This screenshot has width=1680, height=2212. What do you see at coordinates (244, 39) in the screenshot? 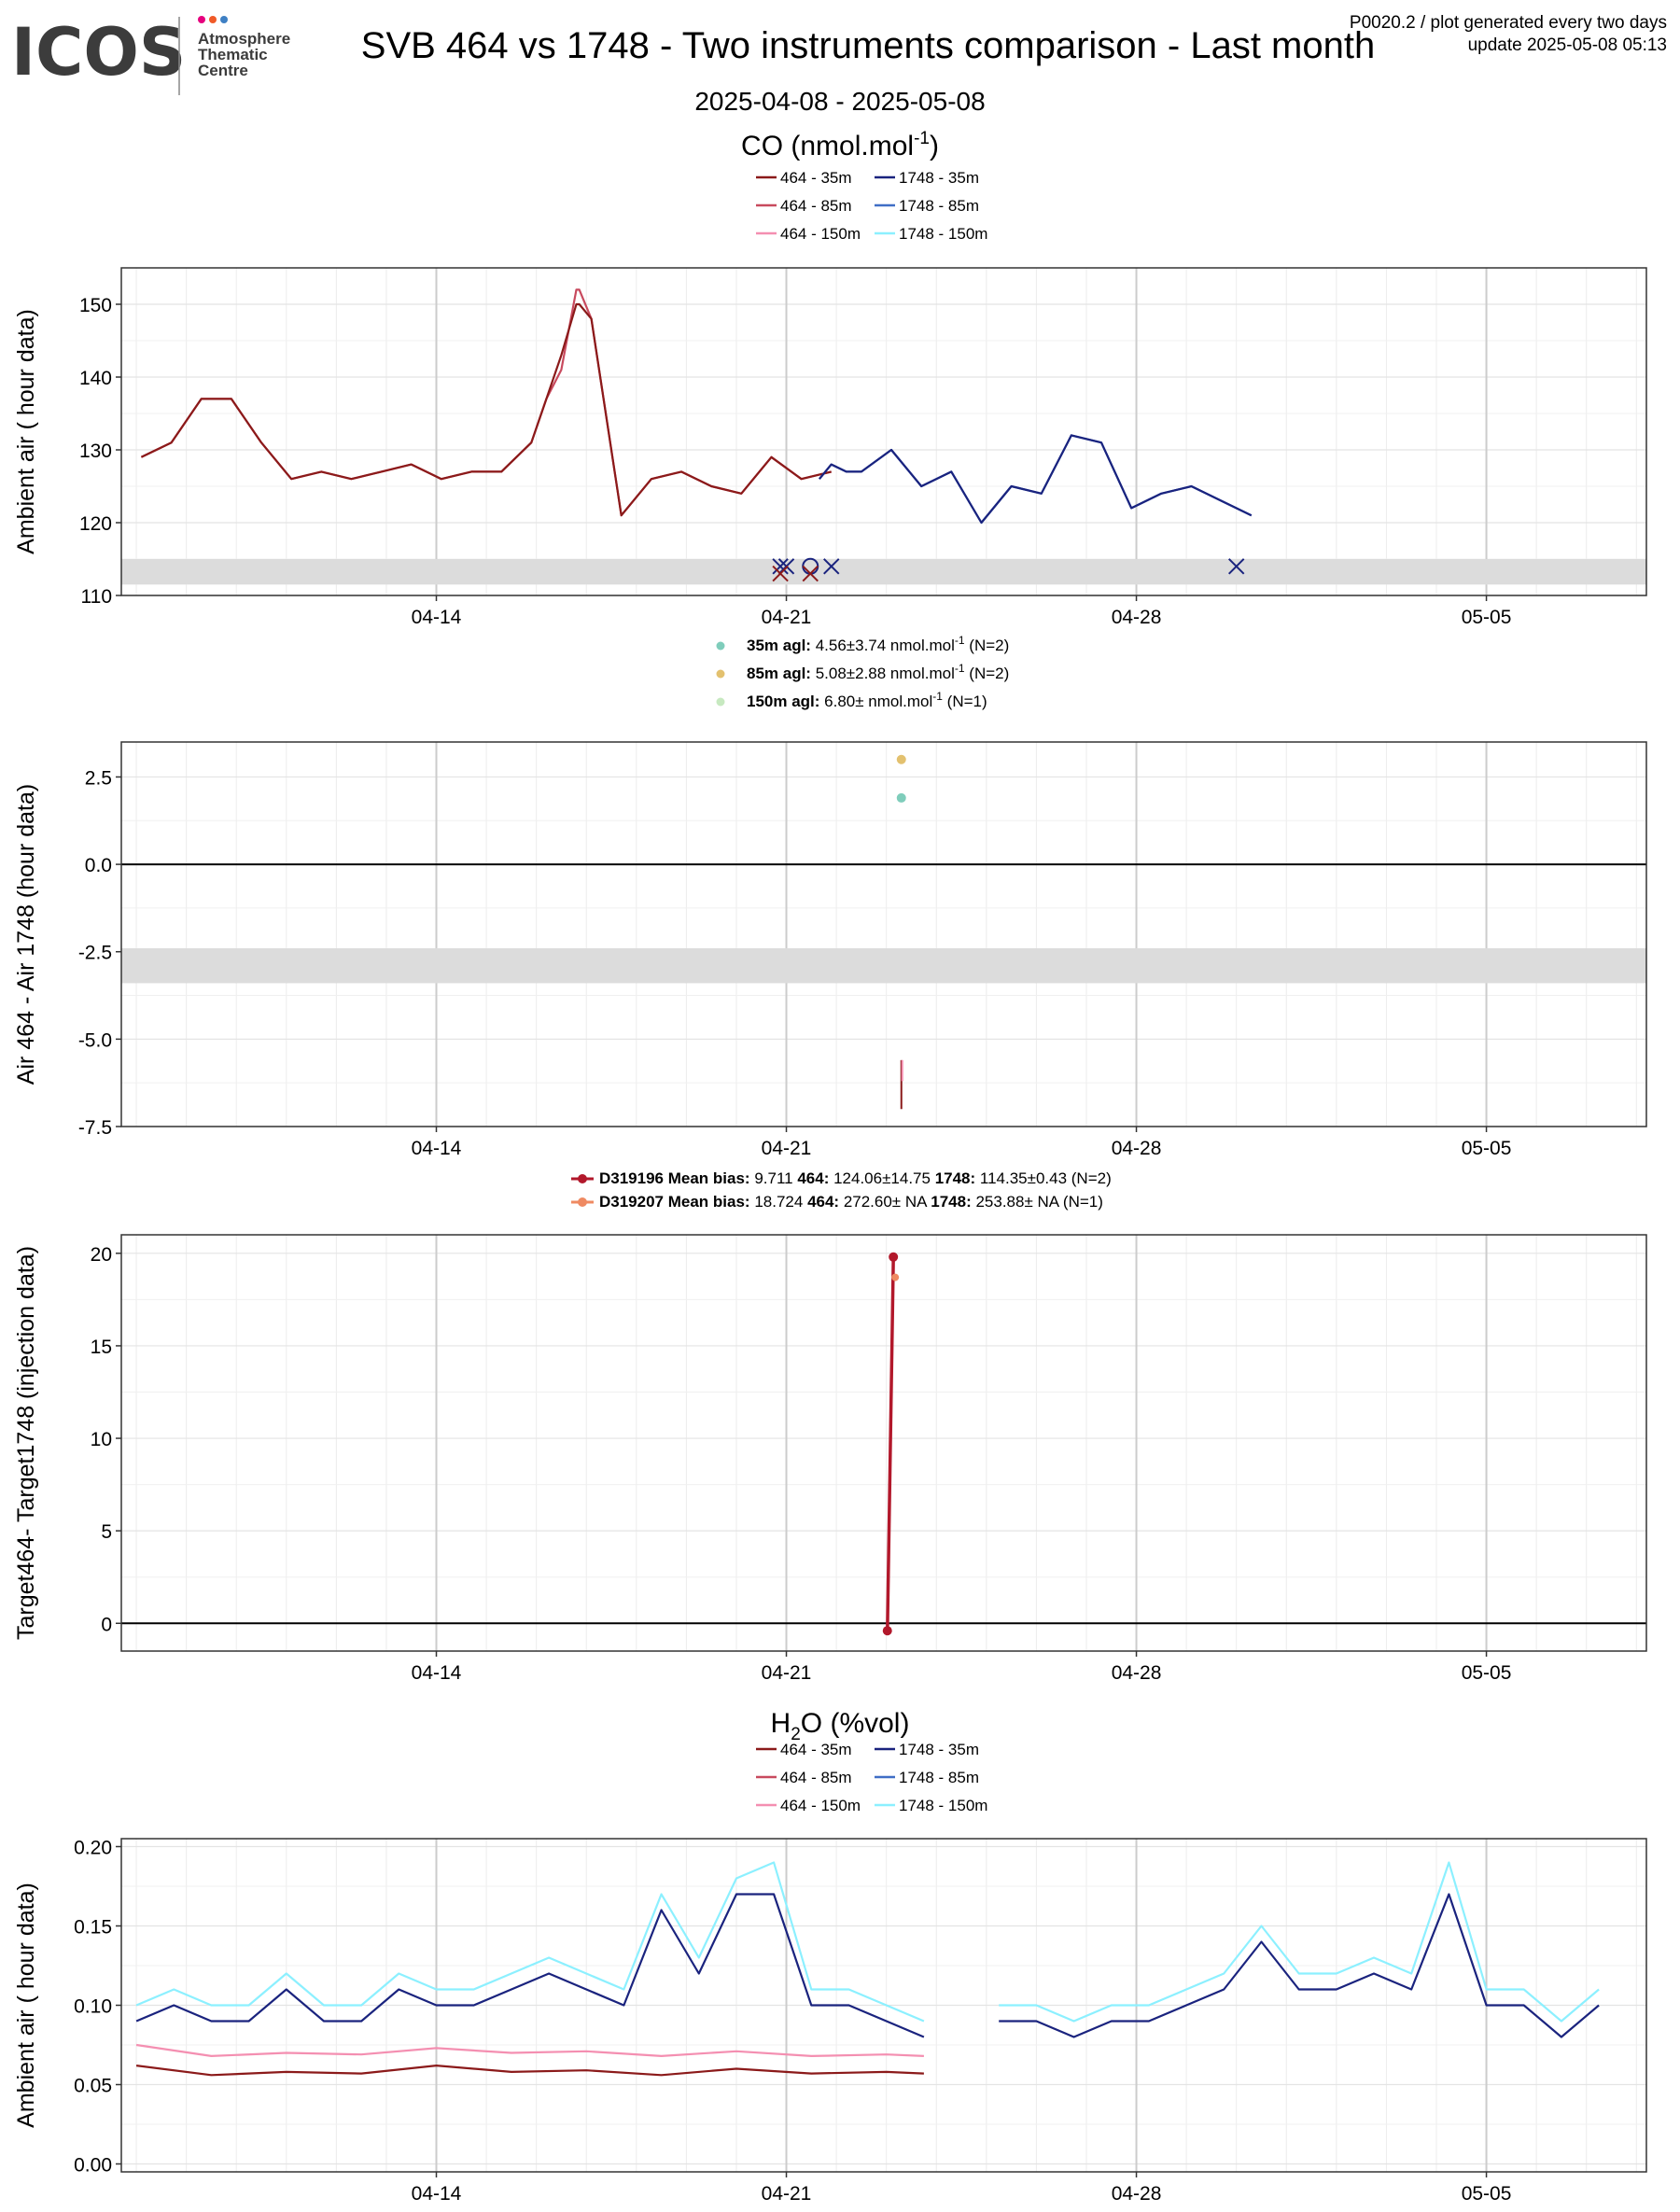
I see `logo-sub-1: Atmosphere` at bounding box center [244, 39].